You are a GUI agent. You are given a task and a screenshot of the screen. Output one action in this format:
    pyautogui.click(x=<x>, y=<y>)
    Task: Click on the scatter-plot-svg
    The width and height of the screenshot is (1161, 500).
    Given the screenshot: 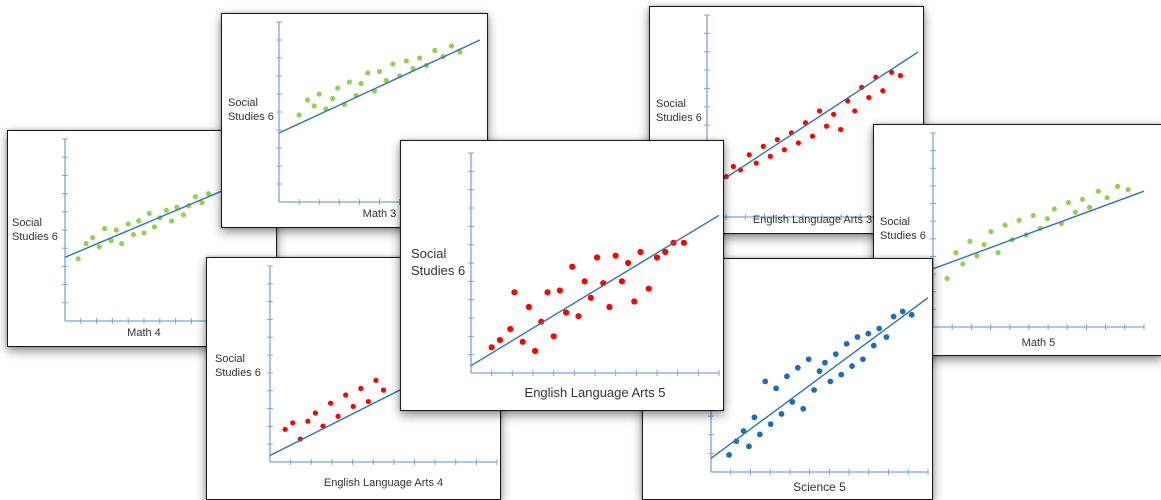 What is the action you would take?
    pyautogui.click(x=1037, y=231)
    